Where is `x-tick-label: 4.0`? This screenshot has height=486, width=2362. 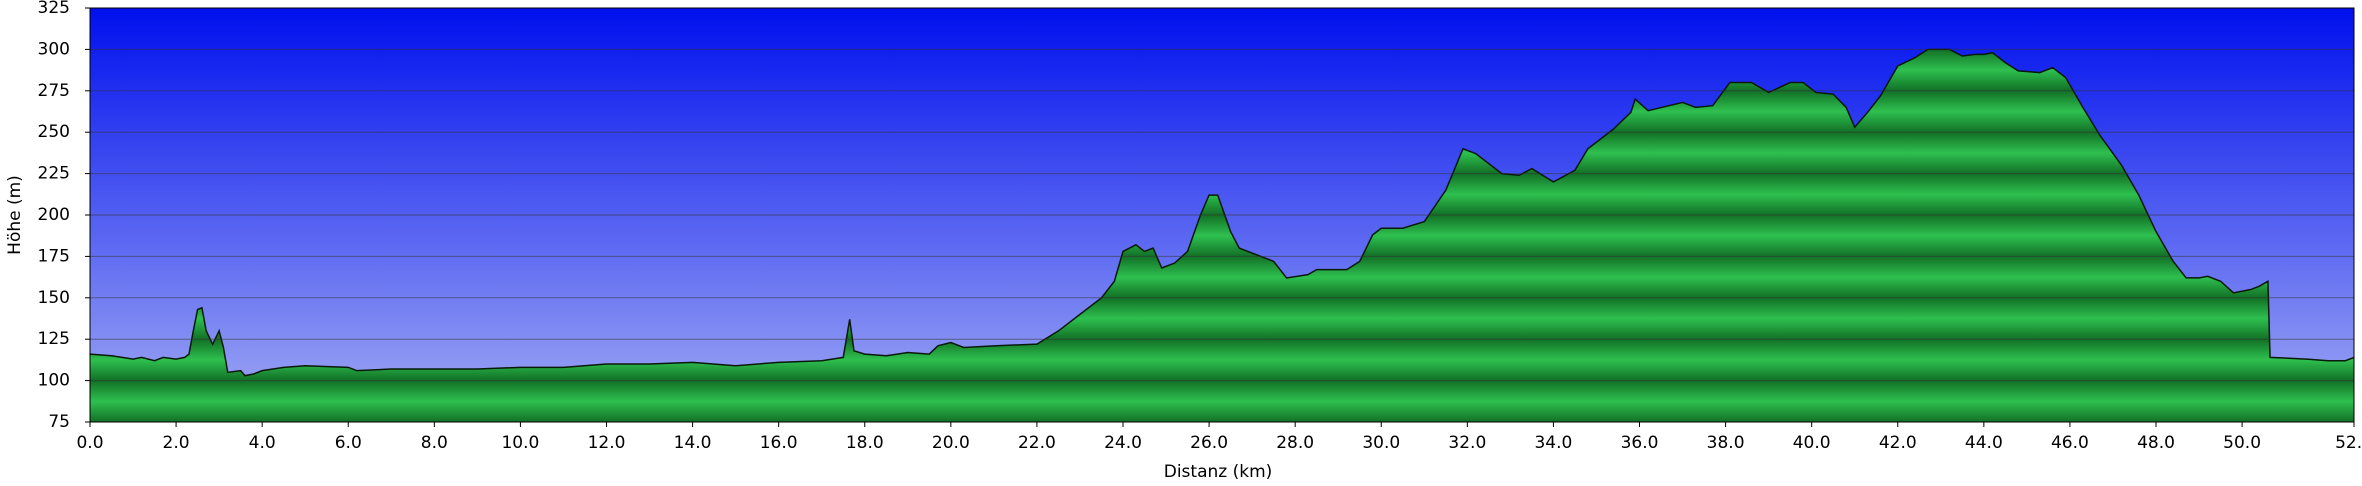 x-tick-label: 4.0 is located at coordinates (262, 443).